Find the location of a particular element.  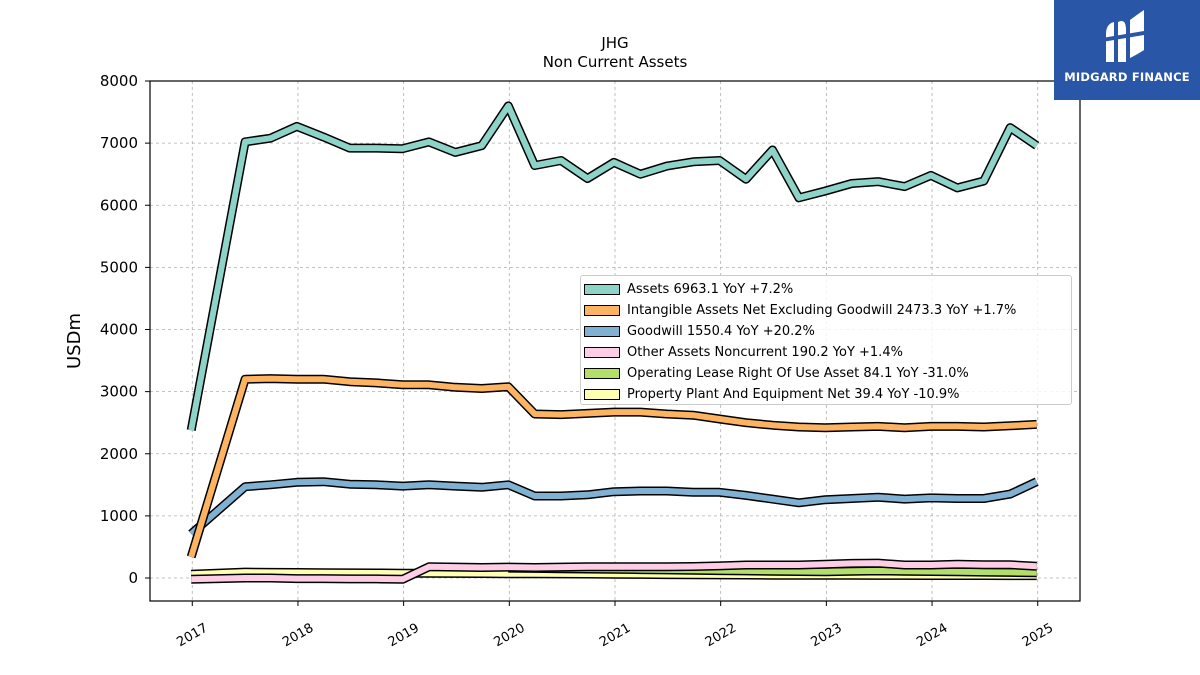

brand-logo: MIDGARD FINANCE is located at coordinates (1127, 50).